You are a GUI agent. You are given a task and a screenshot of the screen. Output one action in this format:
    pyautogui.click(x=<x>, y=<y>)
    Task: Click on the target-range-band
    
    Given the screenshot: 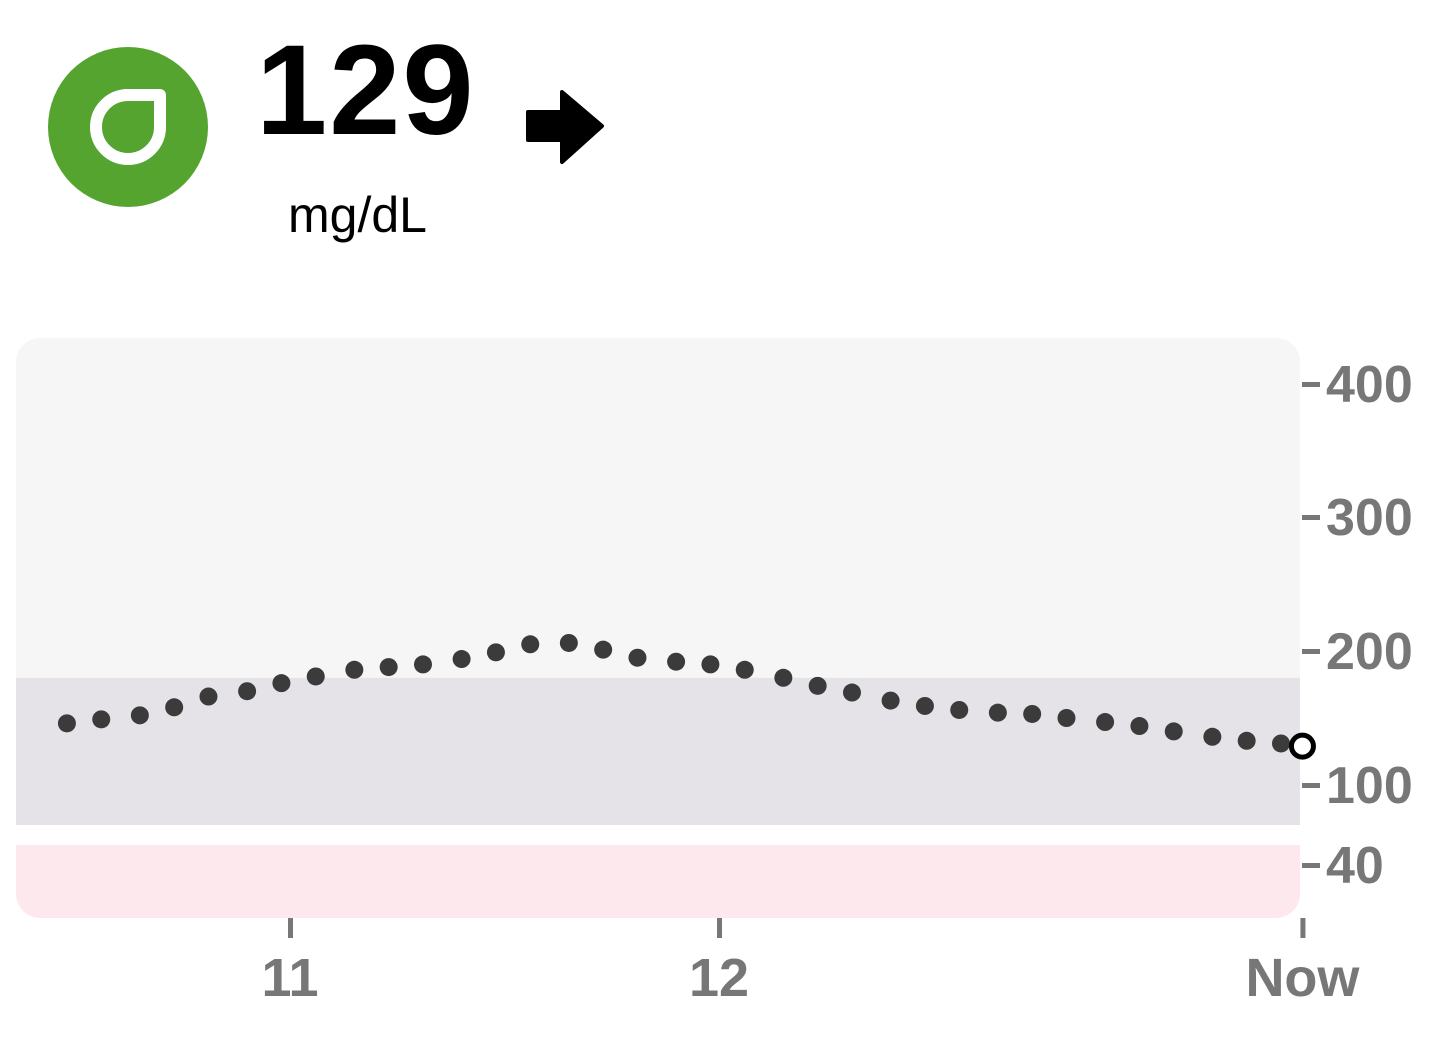 What is the action you would take?
    pyautogui.click(x=658, y=751)
    